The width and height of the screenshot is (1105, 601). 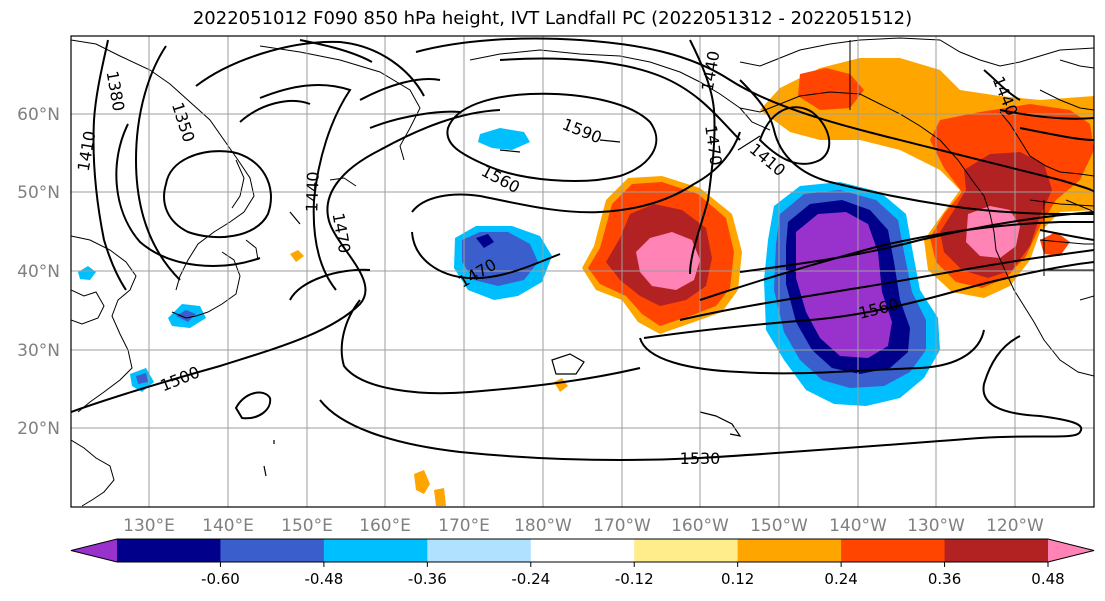 What do you see at coordinates (668, 261) in the screenshot?
I see `ivt-positive-center` at bounding box center [668, 261].